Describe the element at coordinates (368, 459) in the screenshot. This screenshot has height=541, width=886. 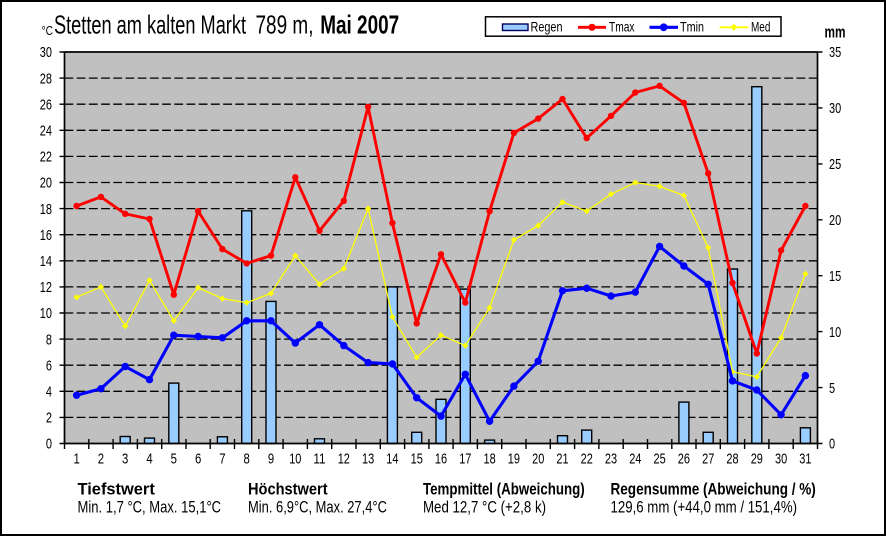
I see `svg-text: 13` at that location.